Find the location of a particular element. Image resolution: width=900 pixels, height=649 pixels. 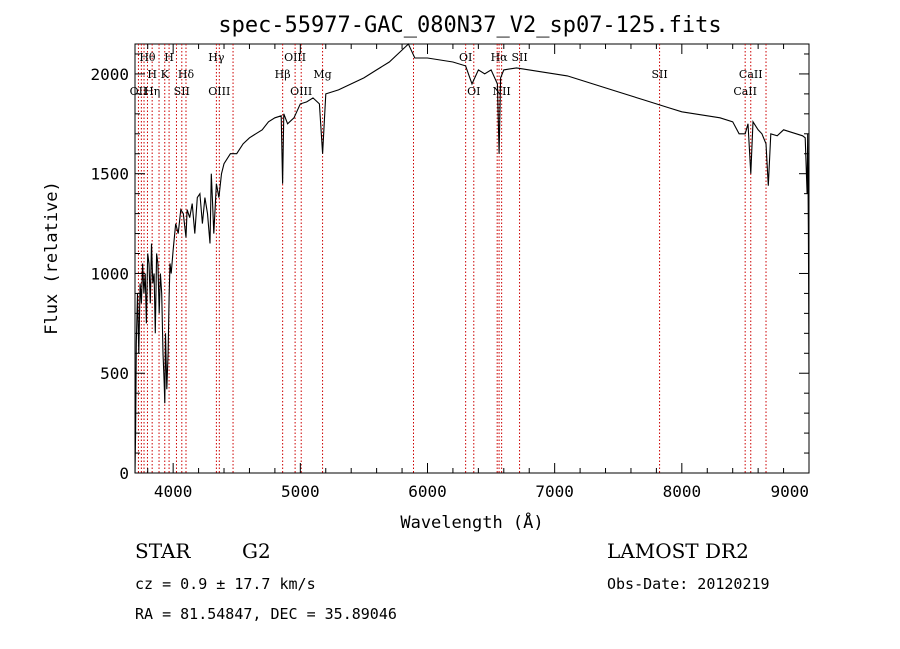

x-tick-label: 5000 is located at coordinates (300, 491).